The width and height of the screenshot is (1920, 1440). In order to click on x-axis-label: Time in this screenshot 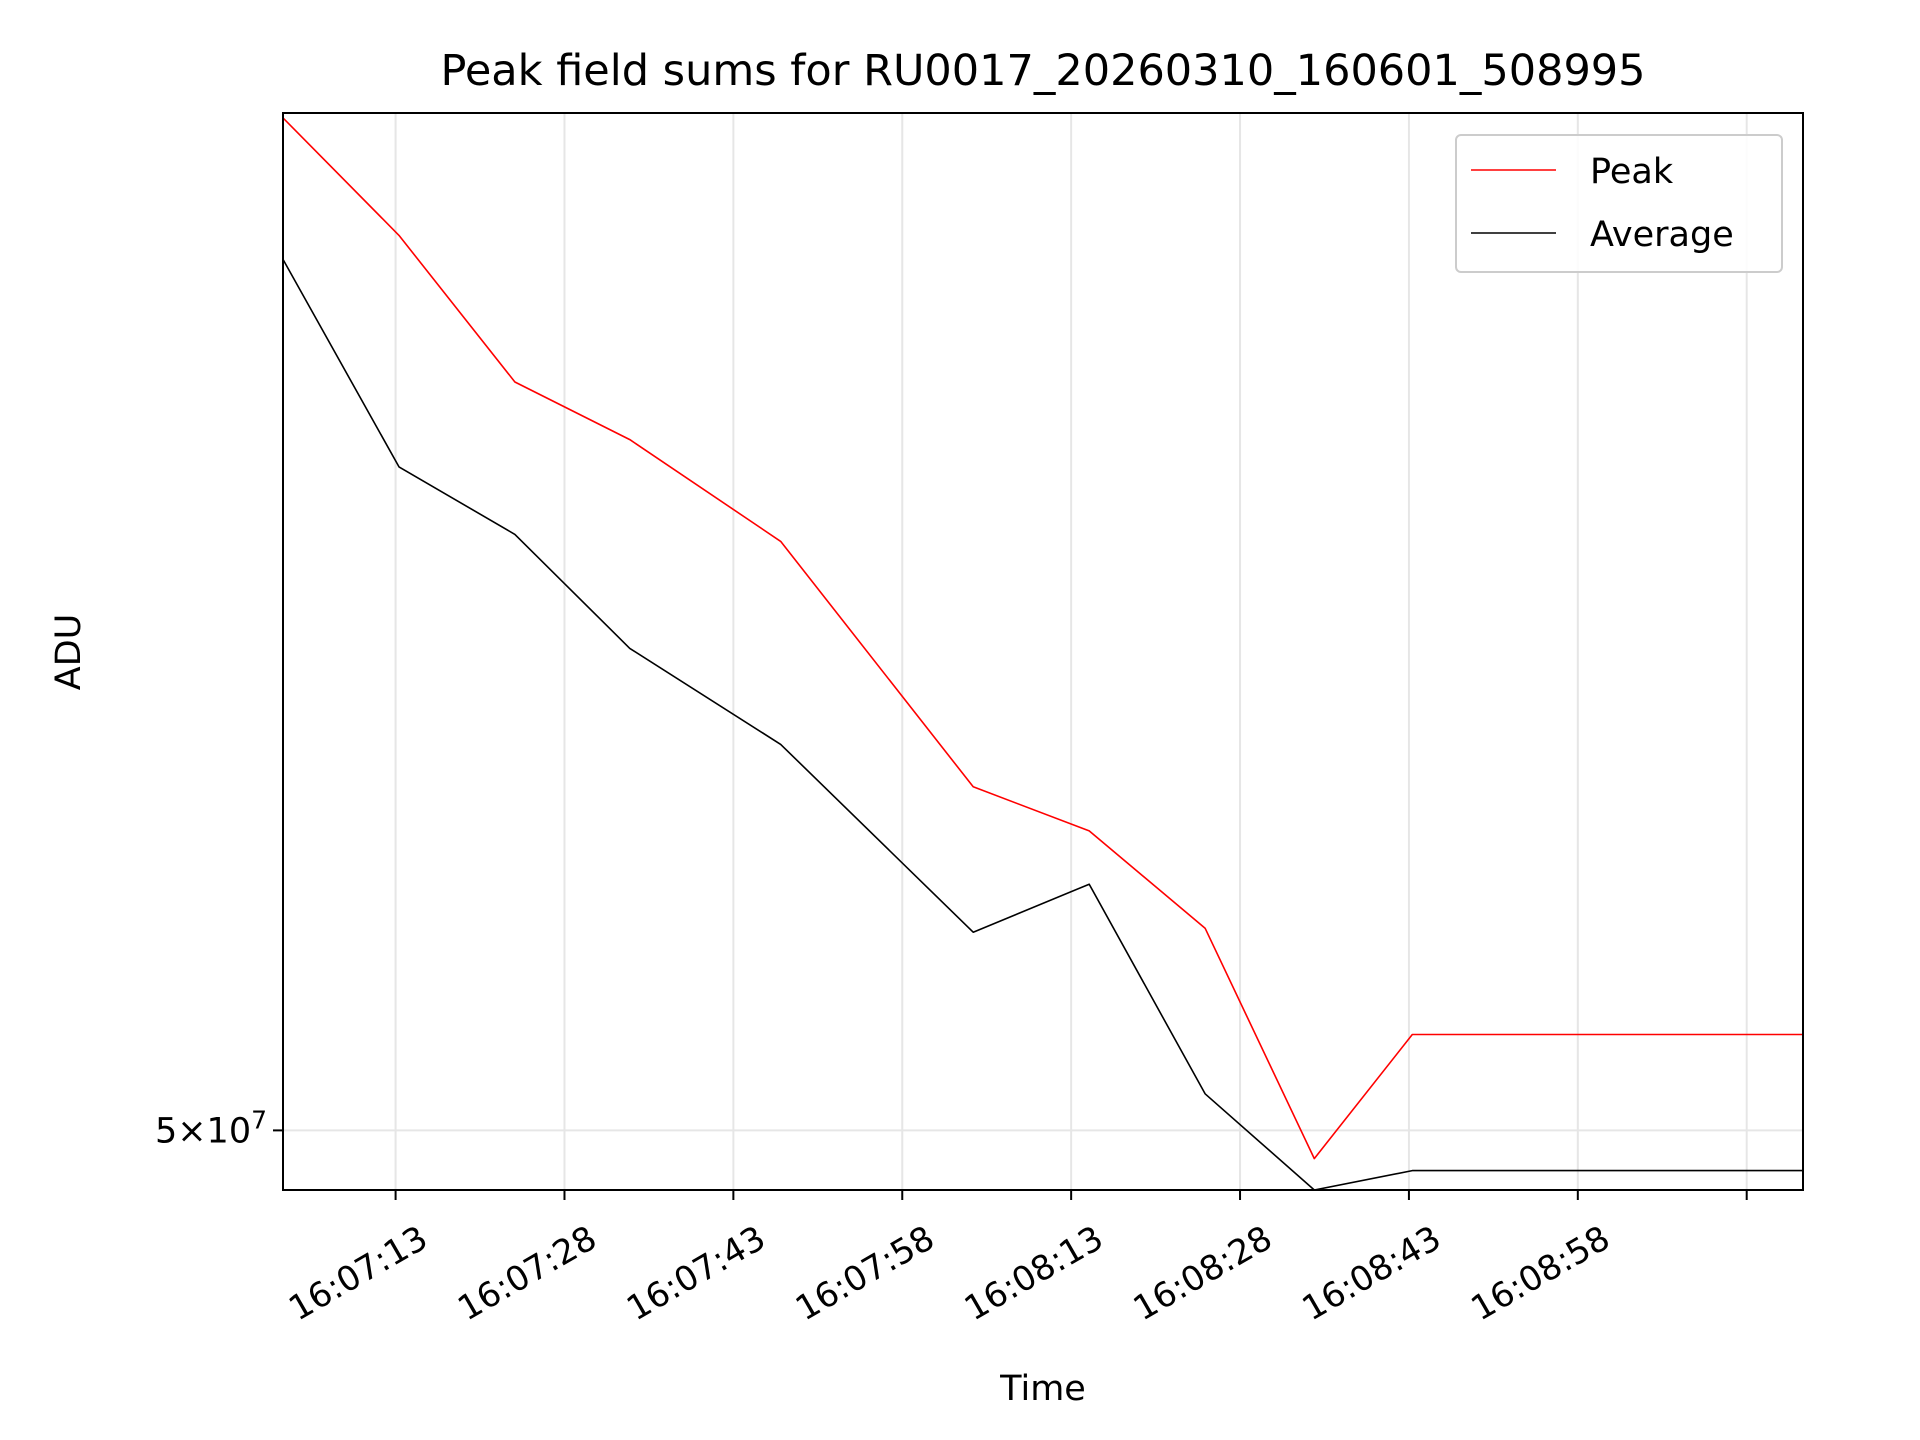, I will do `click(1042, 1389)`.